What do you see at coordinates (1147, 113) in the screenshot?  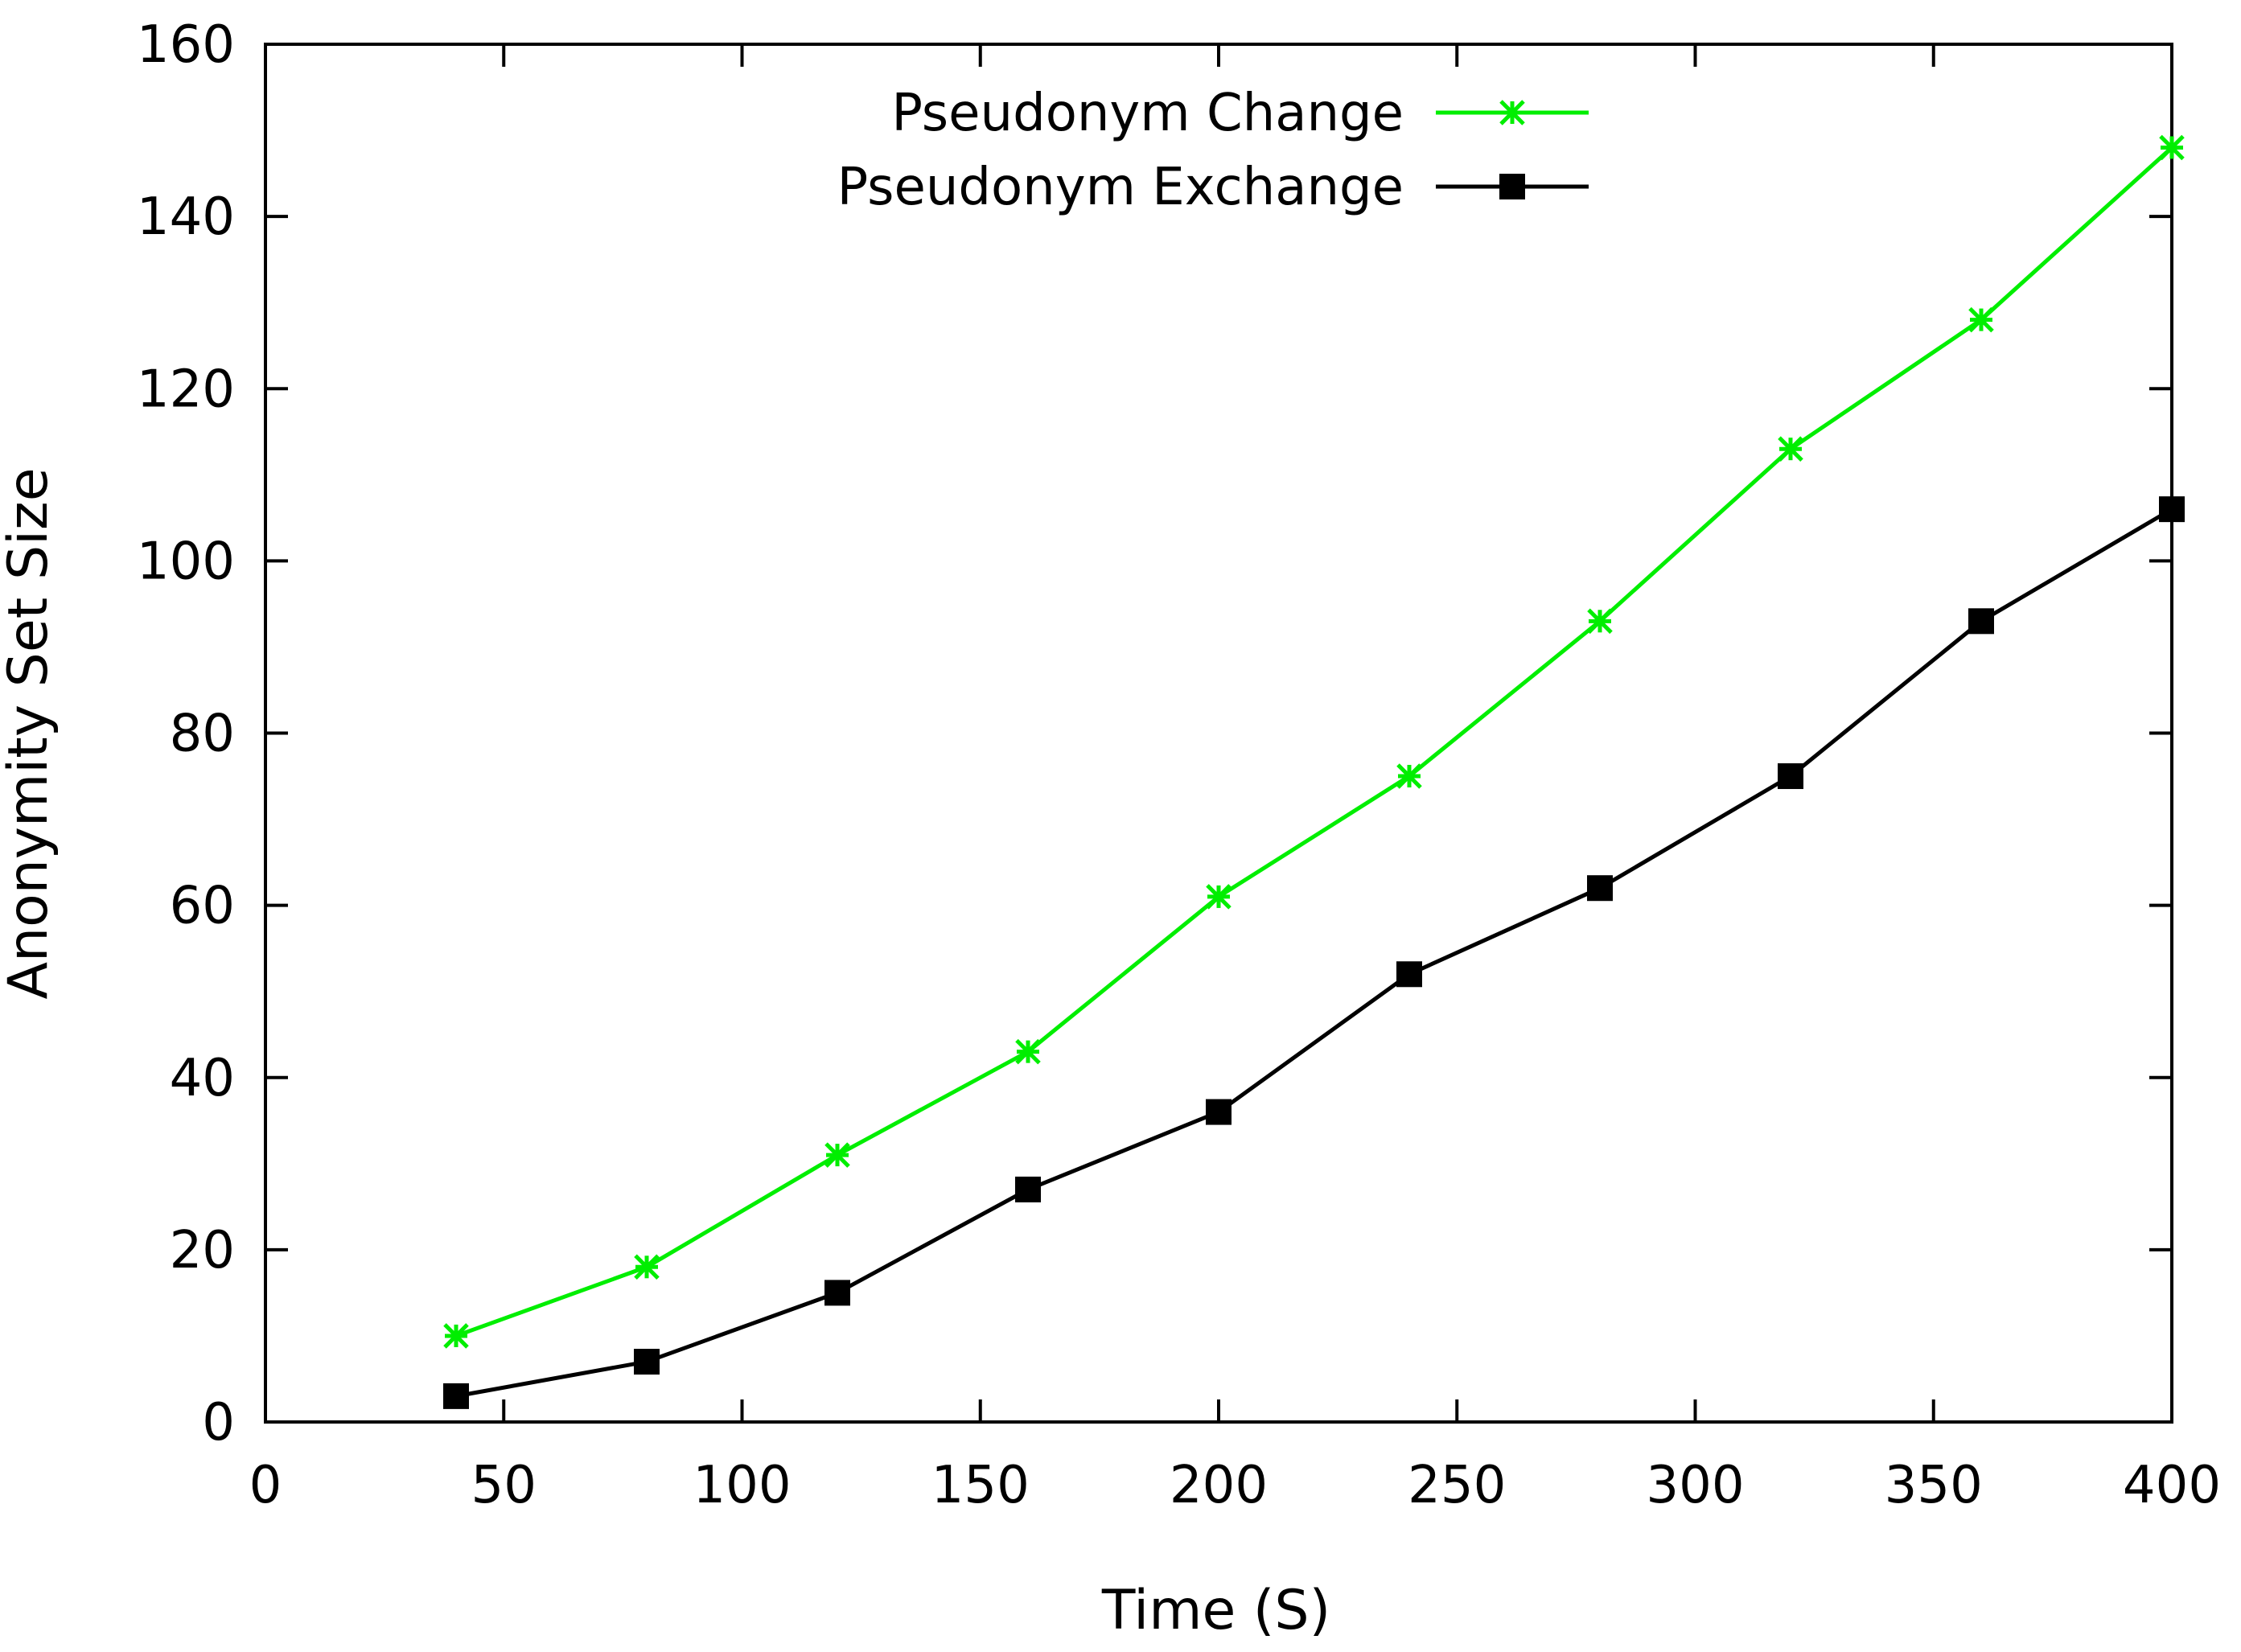 I see `legend-label-pseudonym-change: Pseudonym Change` at bounding box center [1147, 113].